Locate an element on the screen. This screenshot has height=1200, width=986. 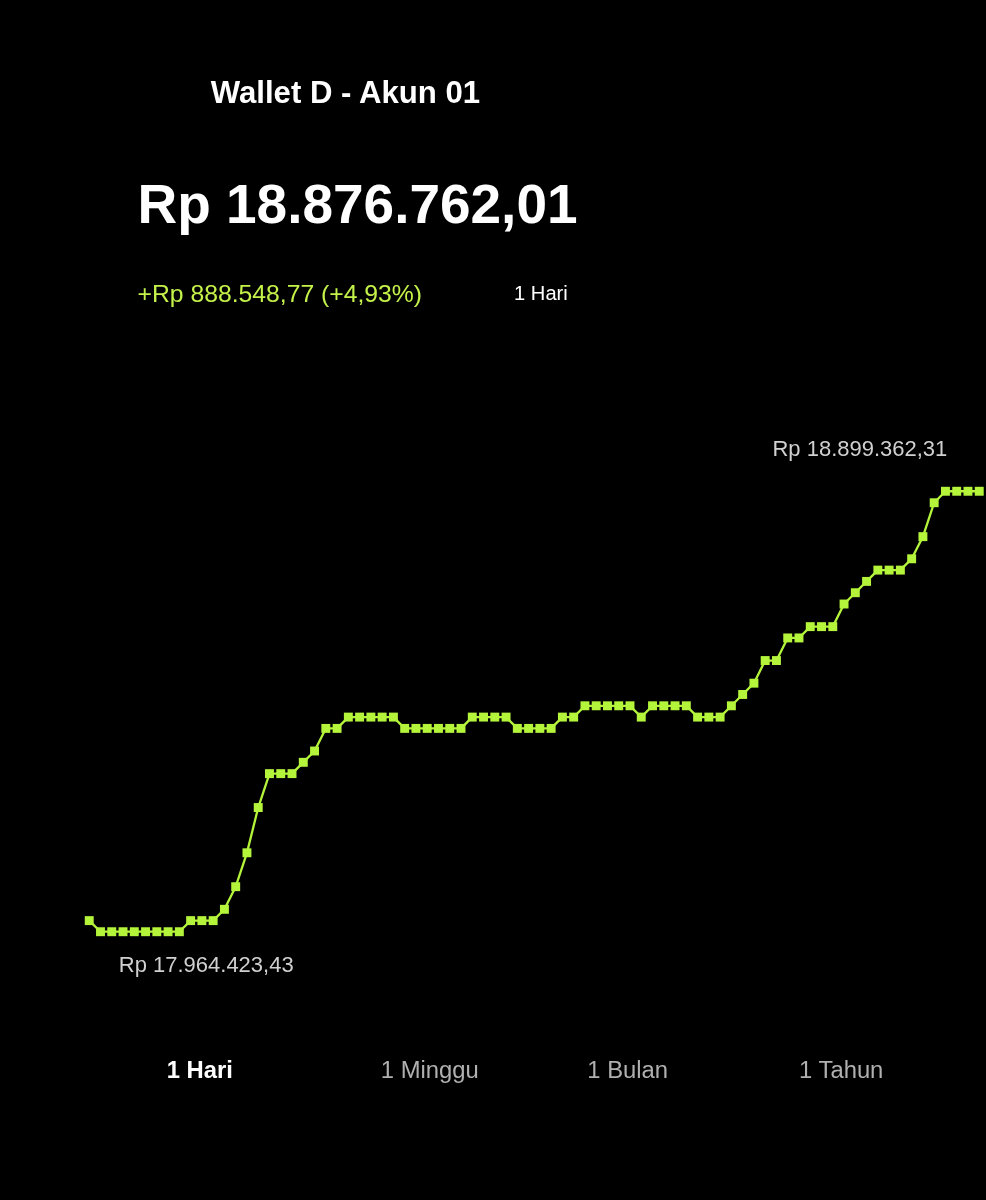
text: 1 Tahun is located at coordinates (841, 1070).